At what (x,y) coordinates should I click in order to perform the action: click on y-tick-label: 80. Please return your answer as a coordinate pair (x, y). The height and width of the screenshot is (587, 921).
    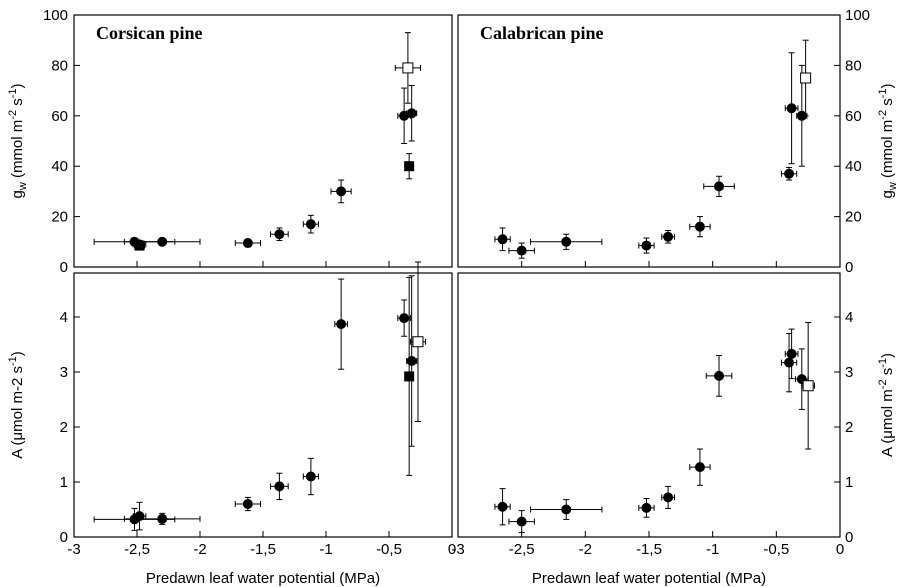
    Looking at the image, I should click on (59, 65).